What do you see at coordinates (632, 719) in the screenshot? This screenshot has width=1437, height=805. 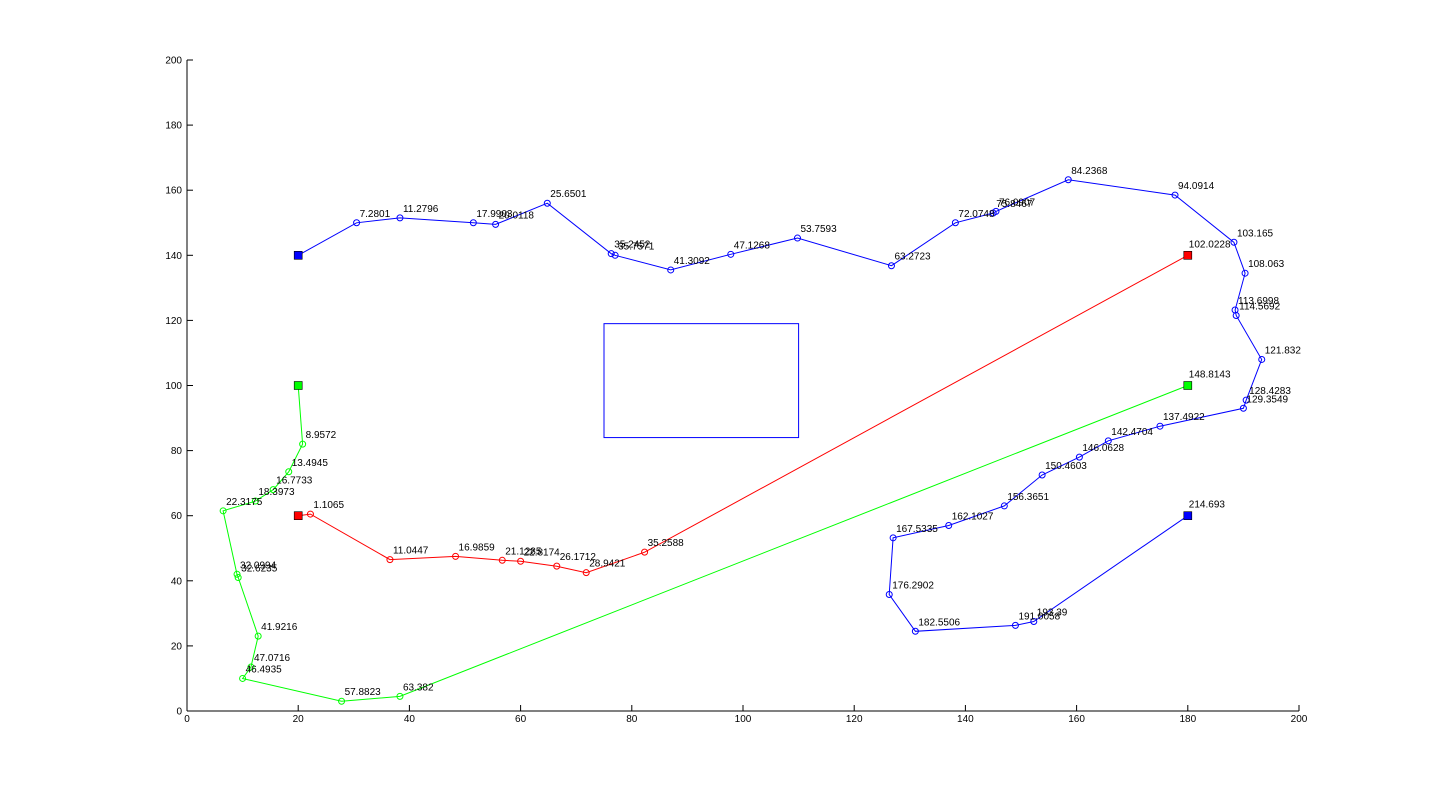 I see `x-tick-label: 80` at bounding box center [632, 719].